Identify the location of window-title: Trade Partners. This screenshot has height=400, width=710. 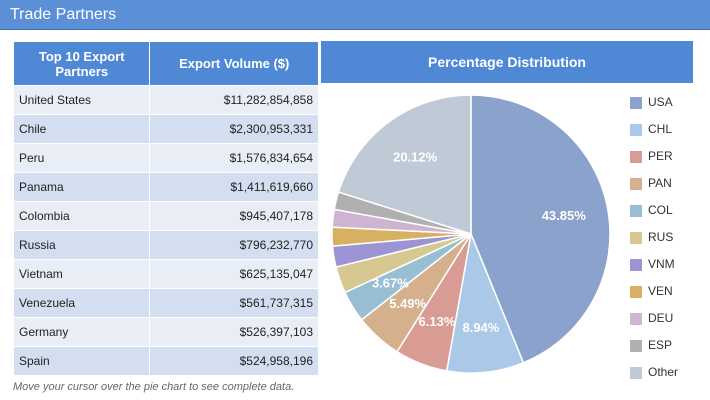
(63, 14).